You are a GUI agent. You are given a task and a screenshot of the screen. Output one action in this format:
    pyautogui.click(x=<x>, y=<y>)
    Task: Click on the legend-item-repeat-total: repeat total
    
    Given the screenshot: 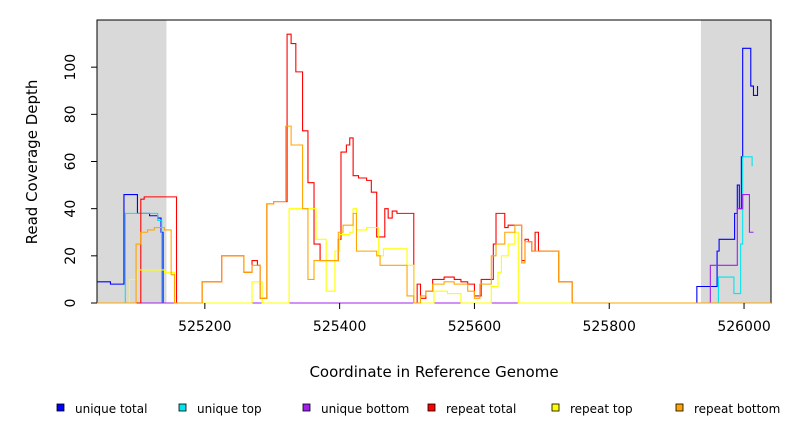 What is the action you would take?
    pyautogui.click(x=471, y=409)
    